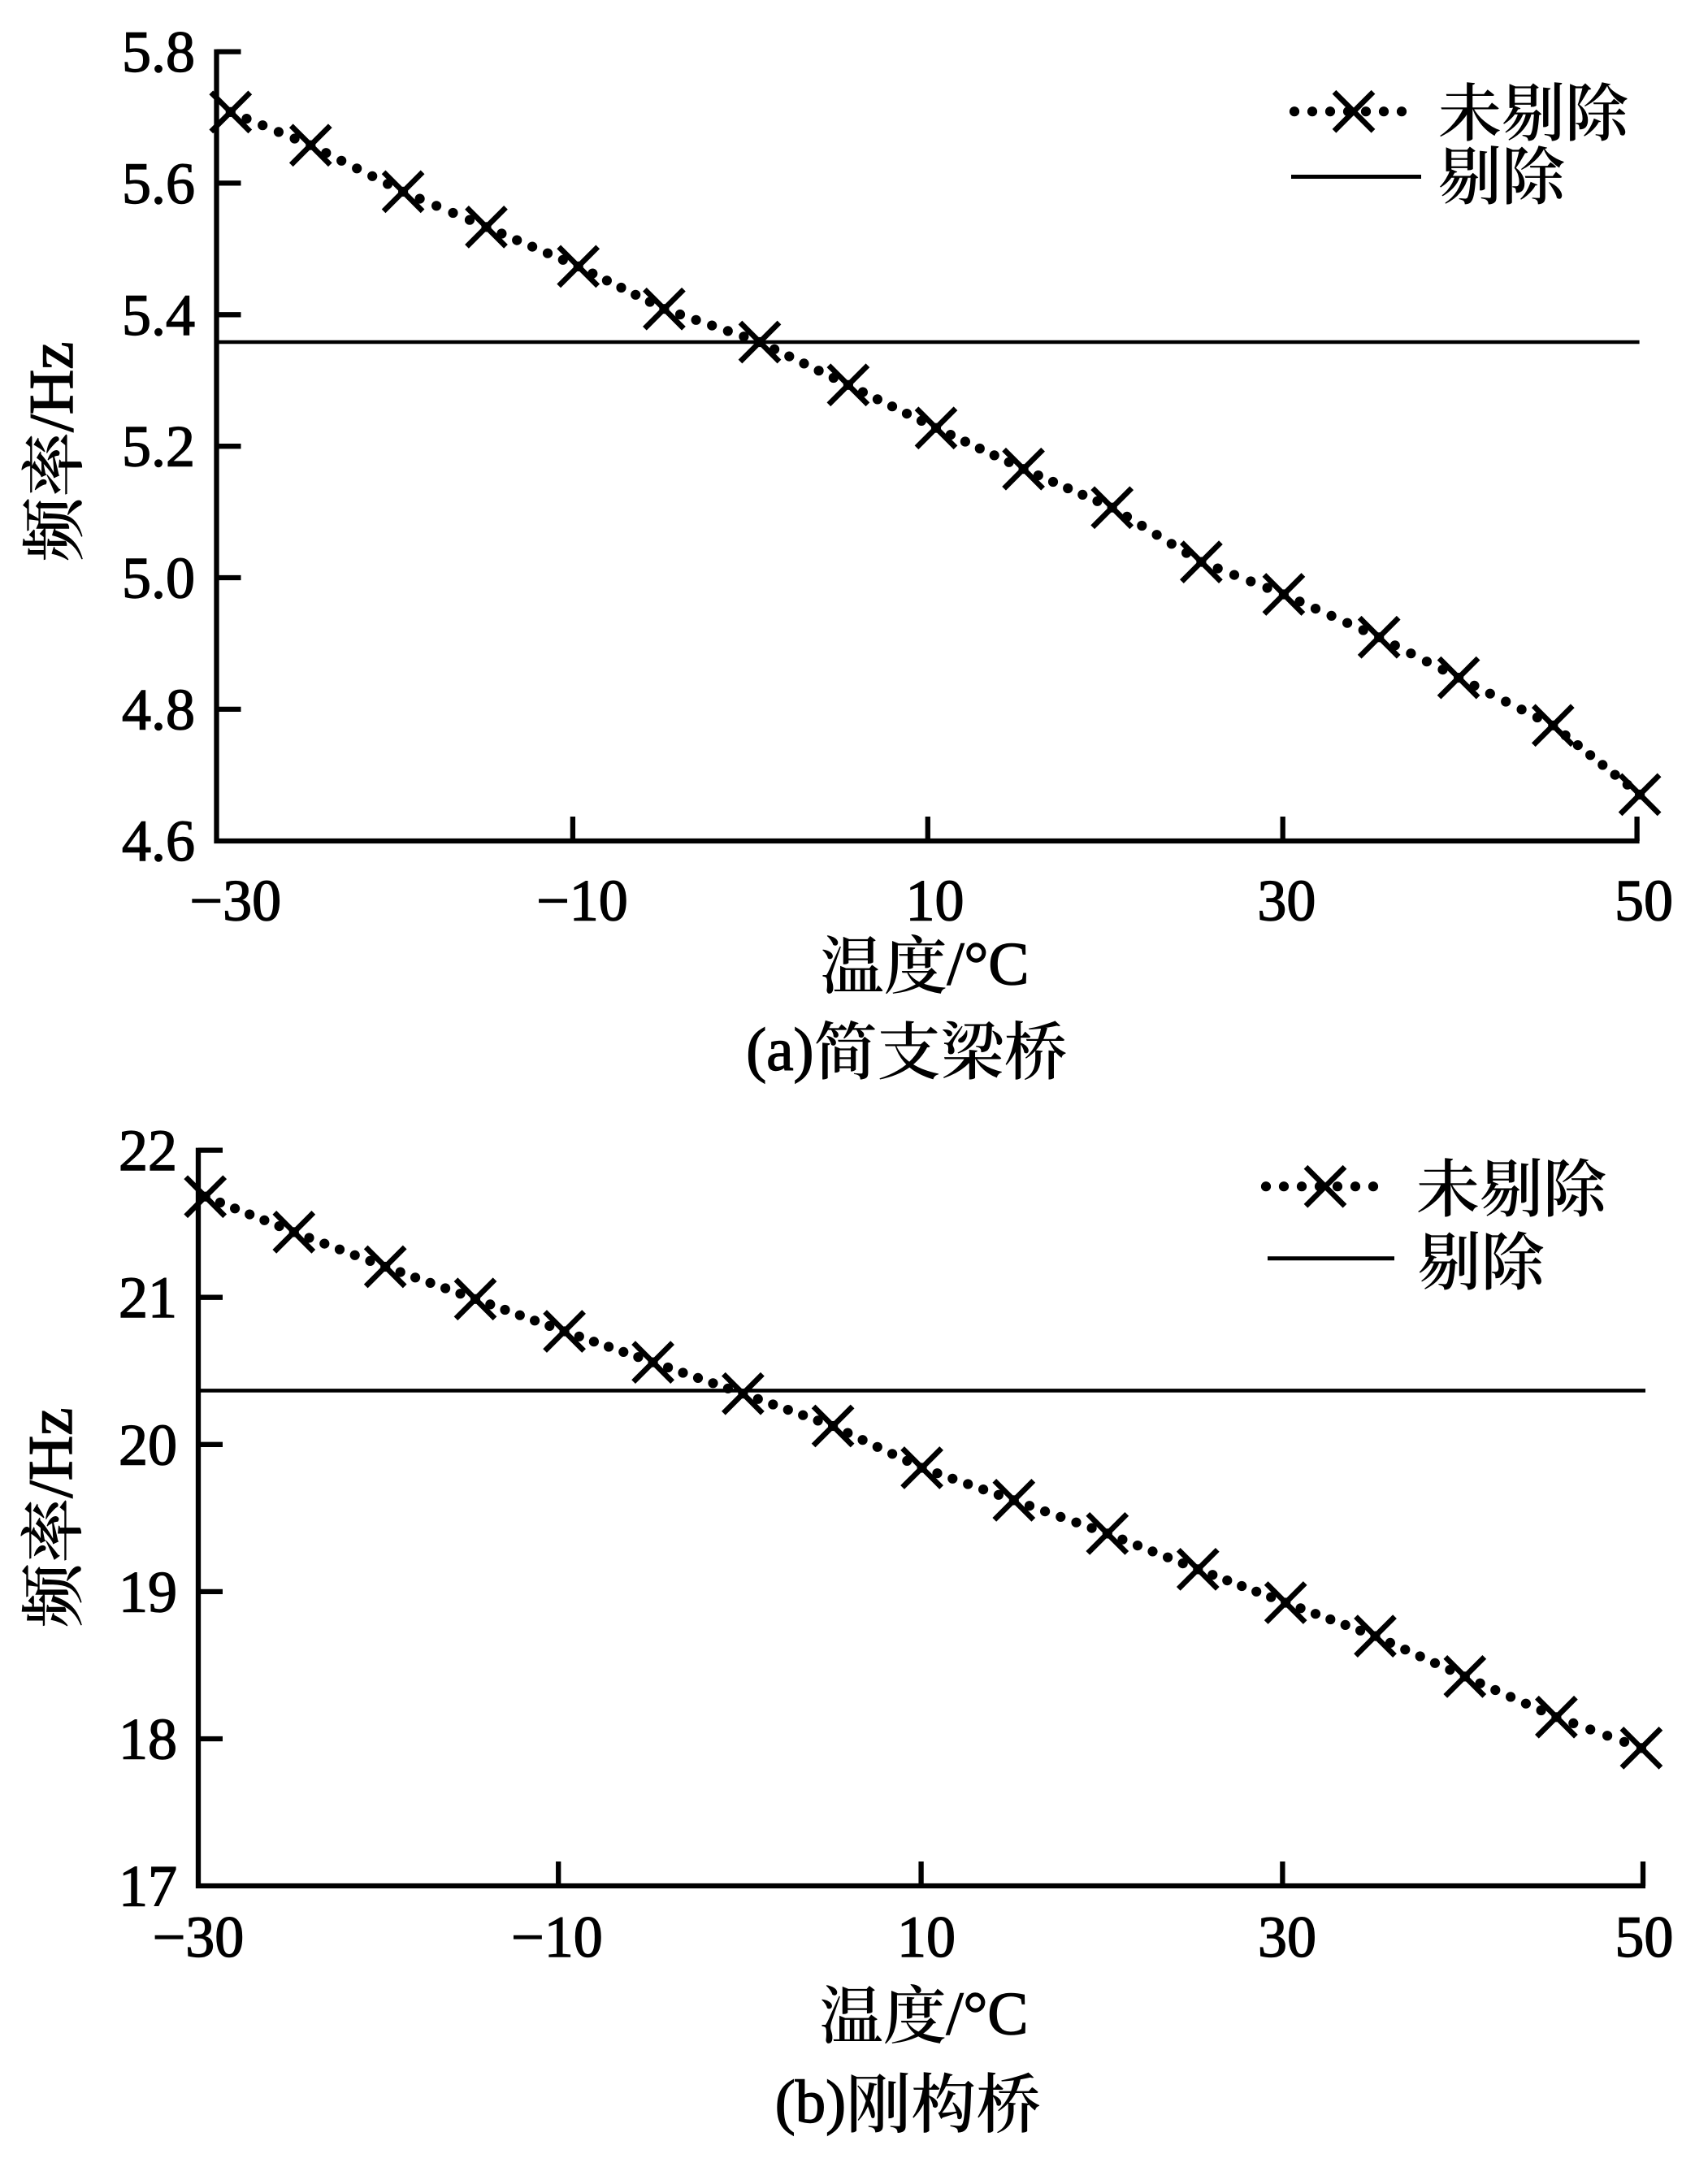  Describe the element at coordinates (148, 1739) in the screenshot. I see `svg-text: 18` at that location.